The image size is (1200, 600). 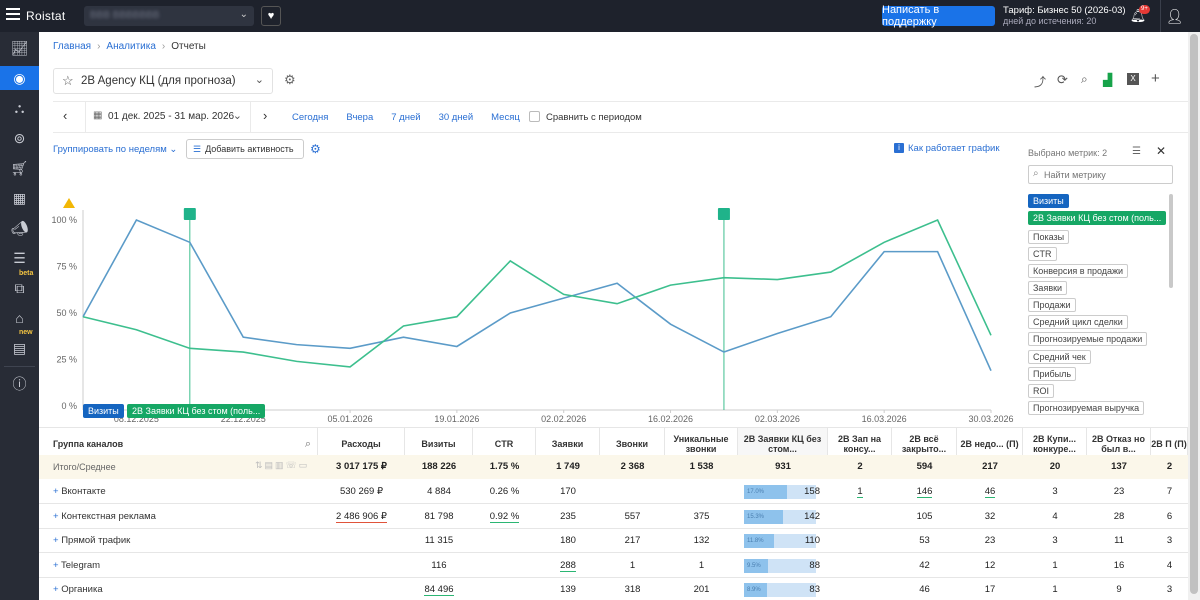 I want to click on period-month: Месяц, so click(x=505, y=117).